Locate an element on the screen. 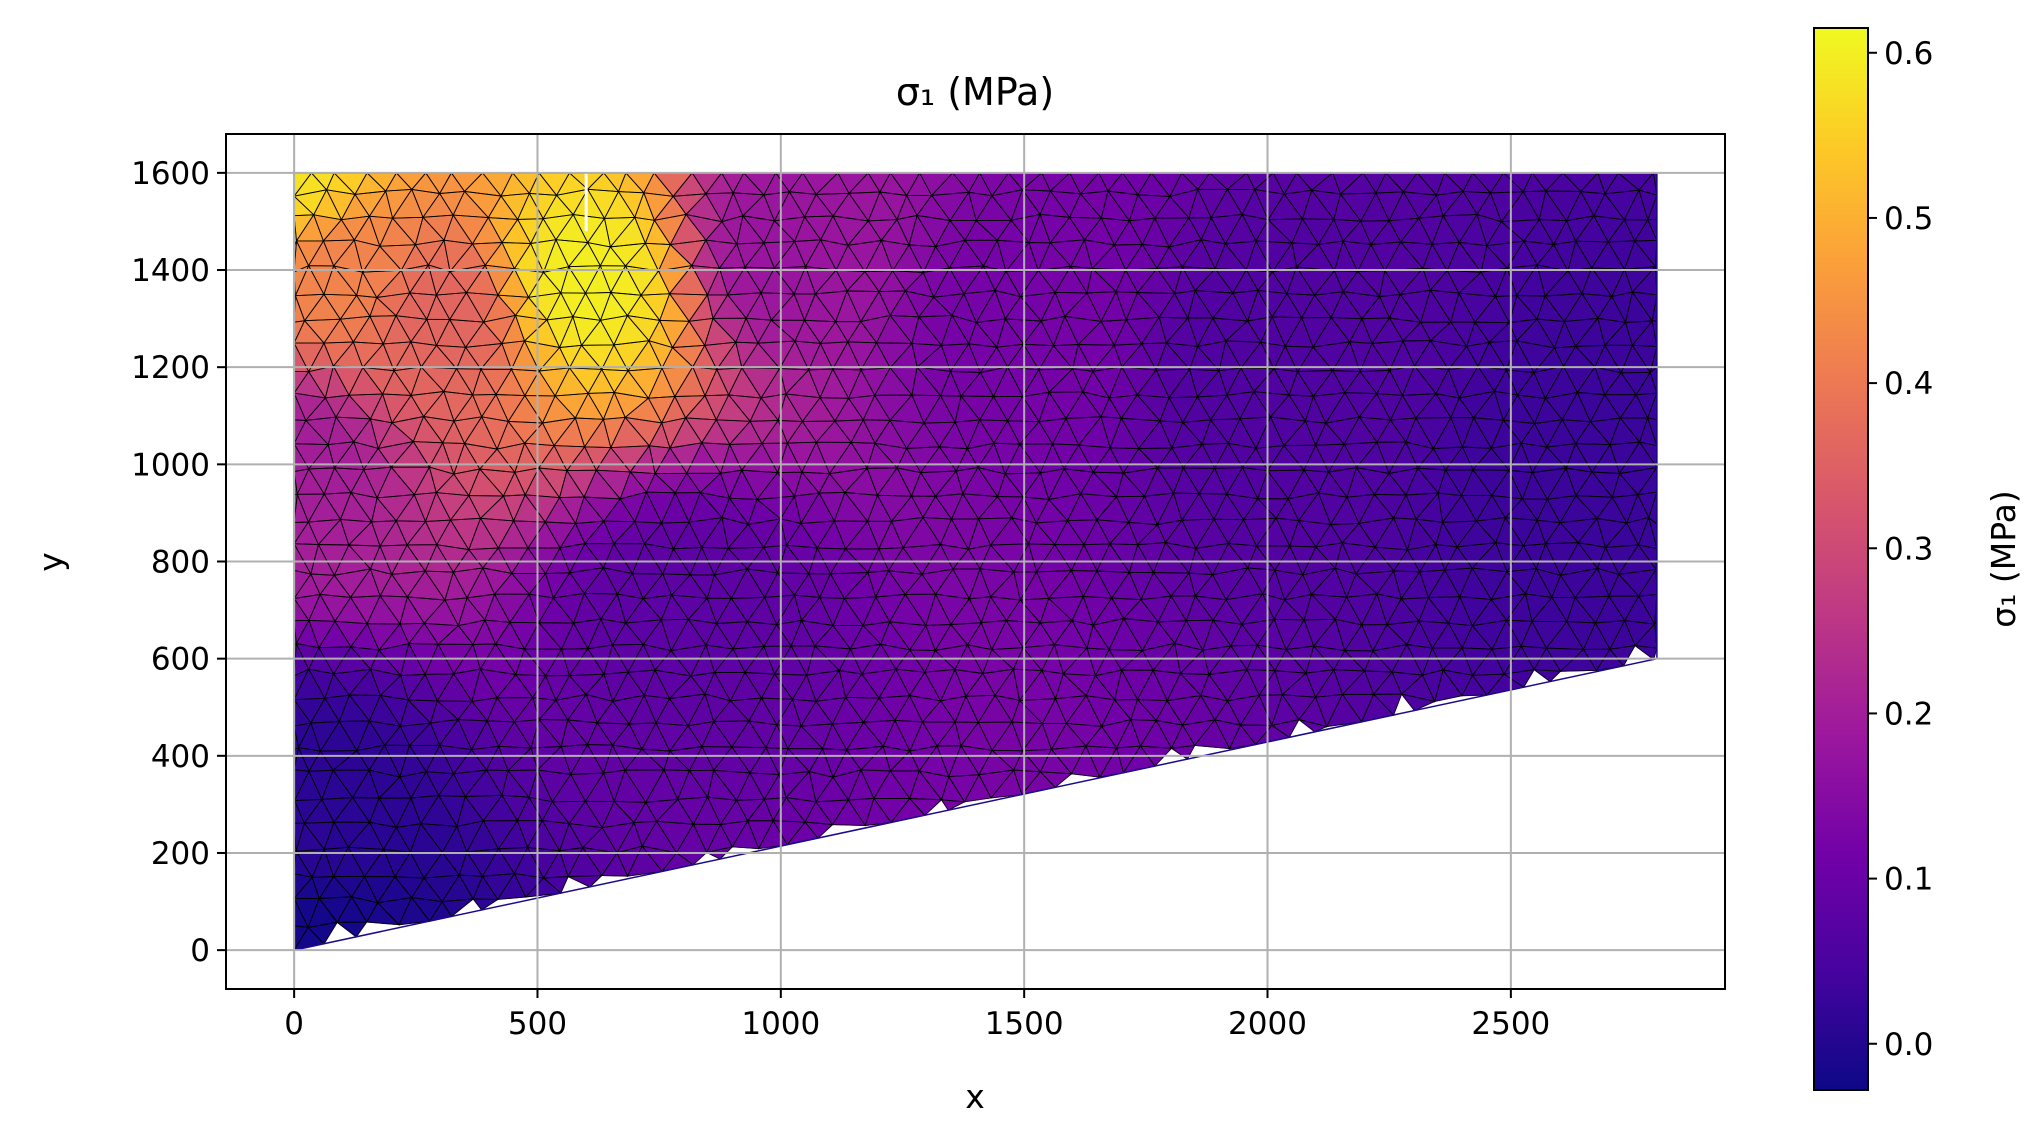  x-tick-label: 1500 is located at coordinates (1024, 1024).